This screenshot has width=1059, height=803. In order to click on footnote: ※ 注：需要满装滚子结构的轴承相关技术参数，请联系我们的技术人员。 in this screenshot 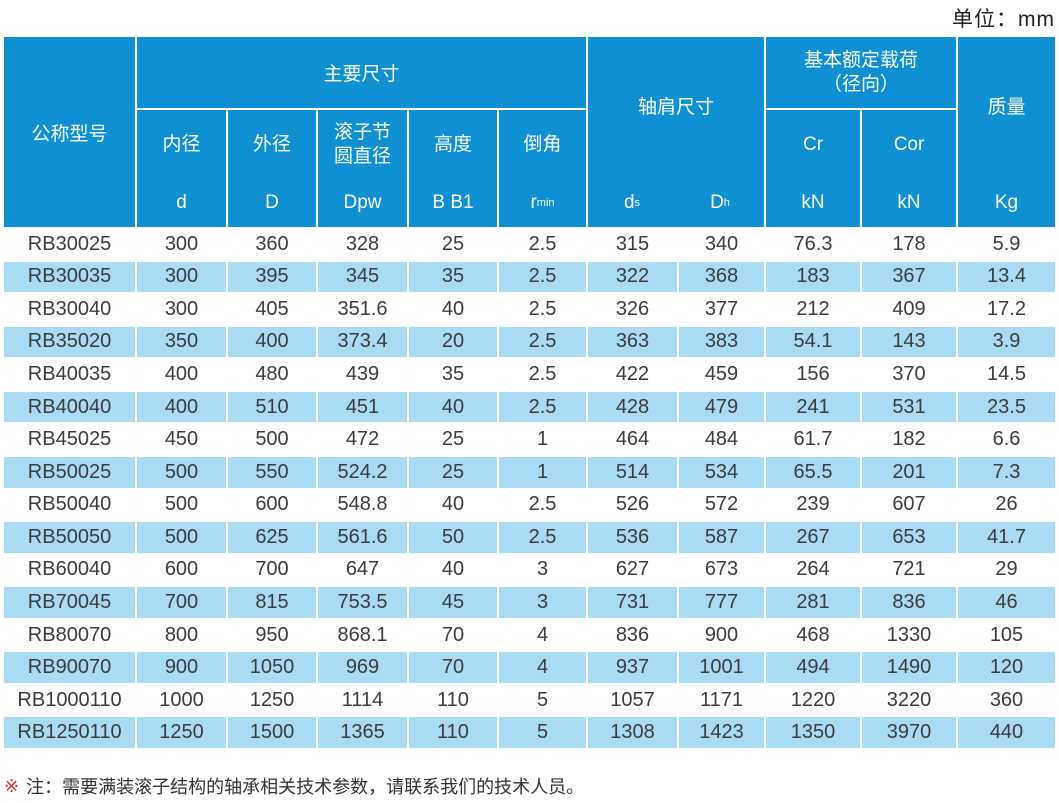, I will do `click(294, 786)`.